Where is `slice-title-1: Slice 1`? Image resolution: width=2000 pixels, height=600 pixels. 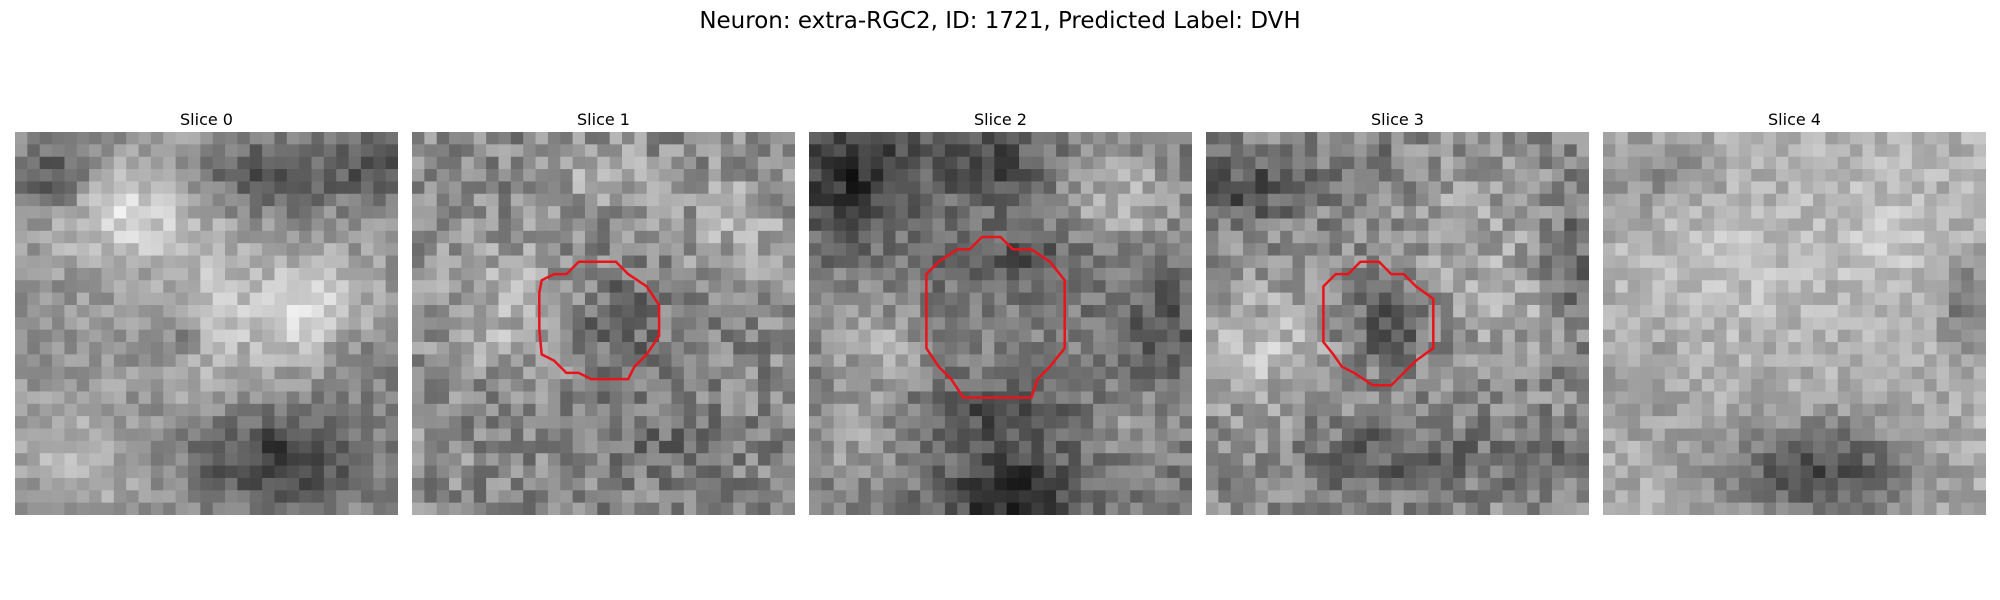 slice-title-1: Slice 1 is located at coordinates (603, 119).